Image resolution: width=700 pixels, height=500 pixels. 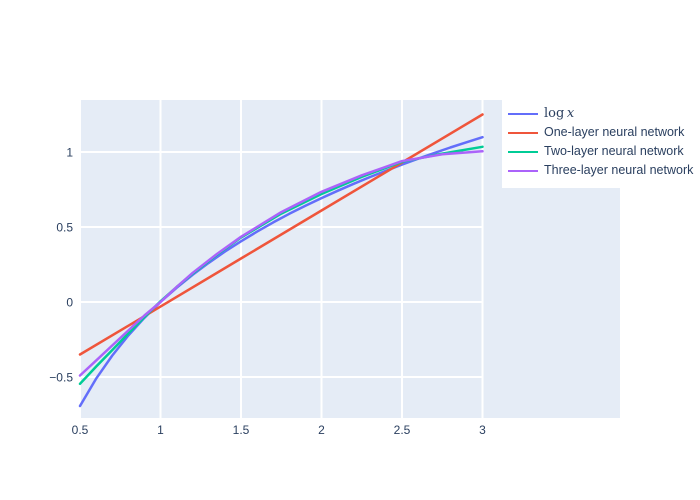 I want to click on y-tick-label: −0.5, so click(x=61, y=378).